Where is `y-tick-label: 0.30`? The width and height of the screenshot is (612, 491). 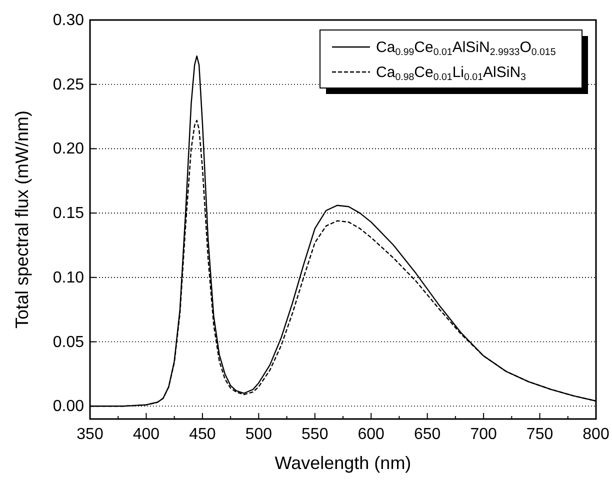
y-tick-label: 0.30 is located at coordinates (68, 20).